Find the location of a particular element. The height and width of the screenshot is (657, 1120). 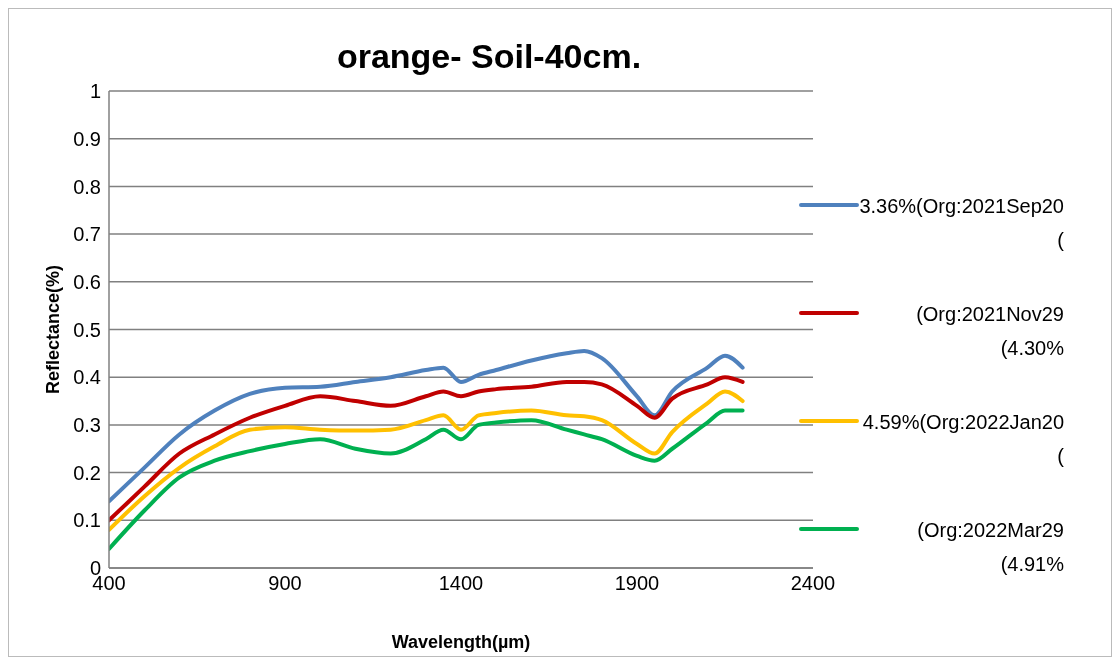

x-tick-label: 1400 is located at coordinates (461, 583).